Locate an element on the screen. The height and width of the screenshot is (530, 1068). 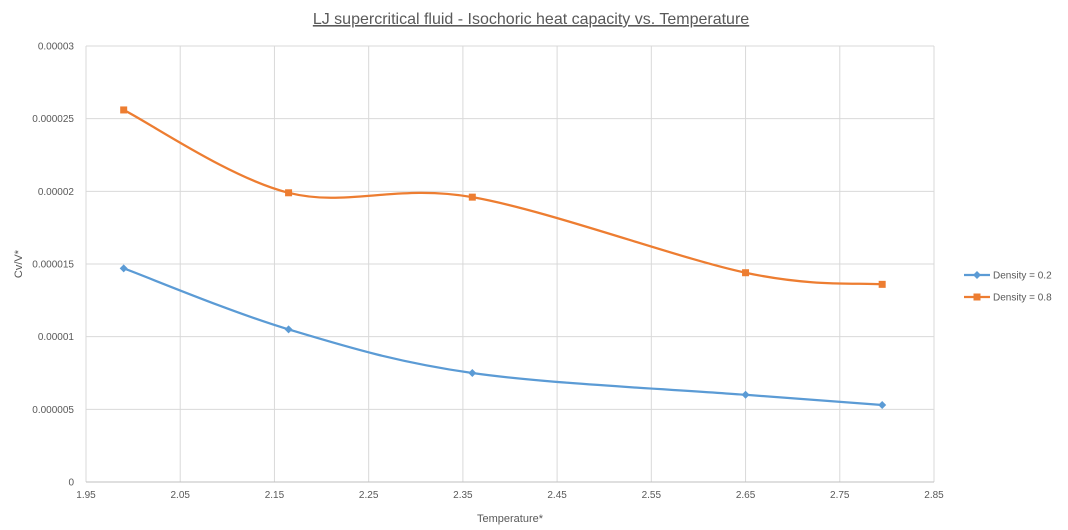
y-axis-title: Cv/V* is located at coordinates (19, 263).